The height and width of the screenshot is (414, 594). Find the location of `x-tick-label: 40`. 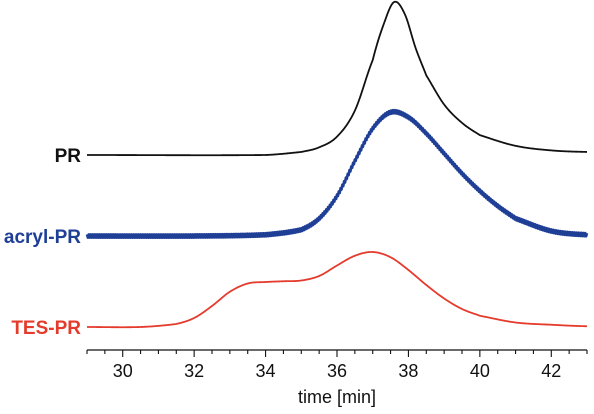

x-tick-label: 40 is located at coordinates (480, 371).